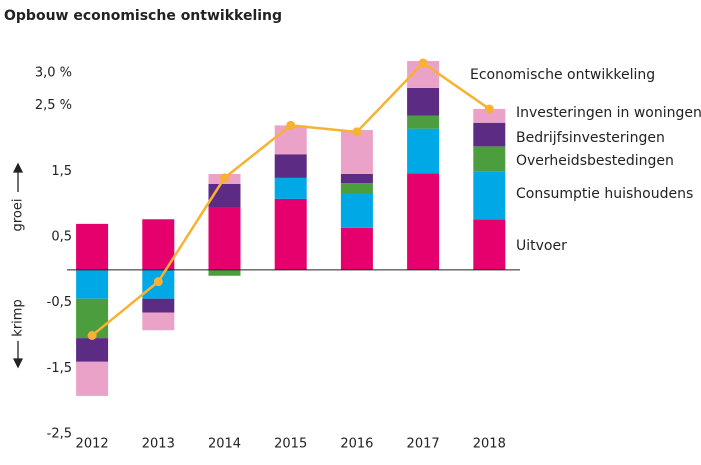  Describe the element at coordinates (604, 194) in the screenshot. I see `legend-label: Consumptie huishoudens` at that location.